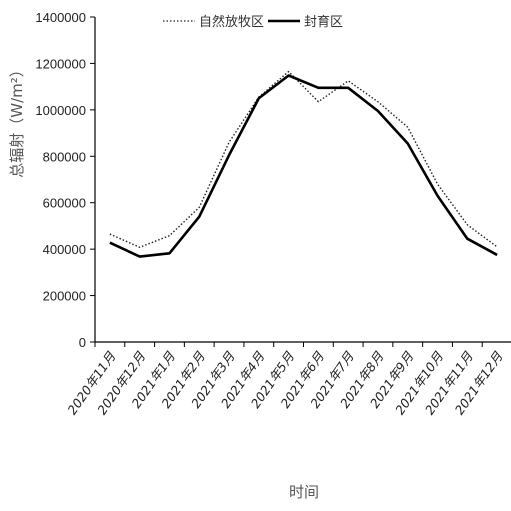  I want to click on y-tick-label: 200000, so click(64, 296).